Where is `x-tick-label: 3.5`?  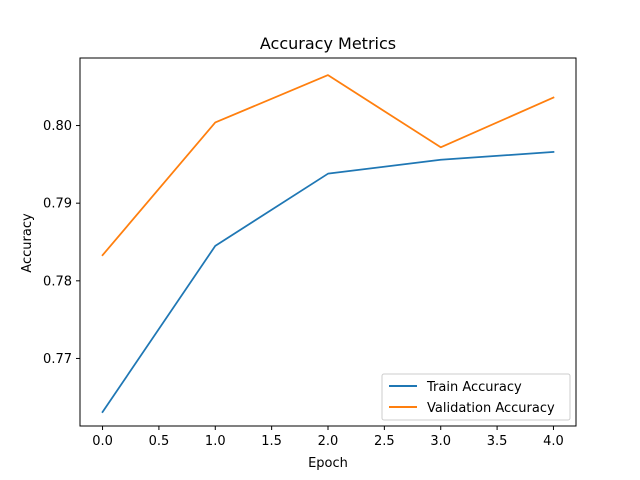
x-tick-label: 3.5 is located at coordinates (497, 441).